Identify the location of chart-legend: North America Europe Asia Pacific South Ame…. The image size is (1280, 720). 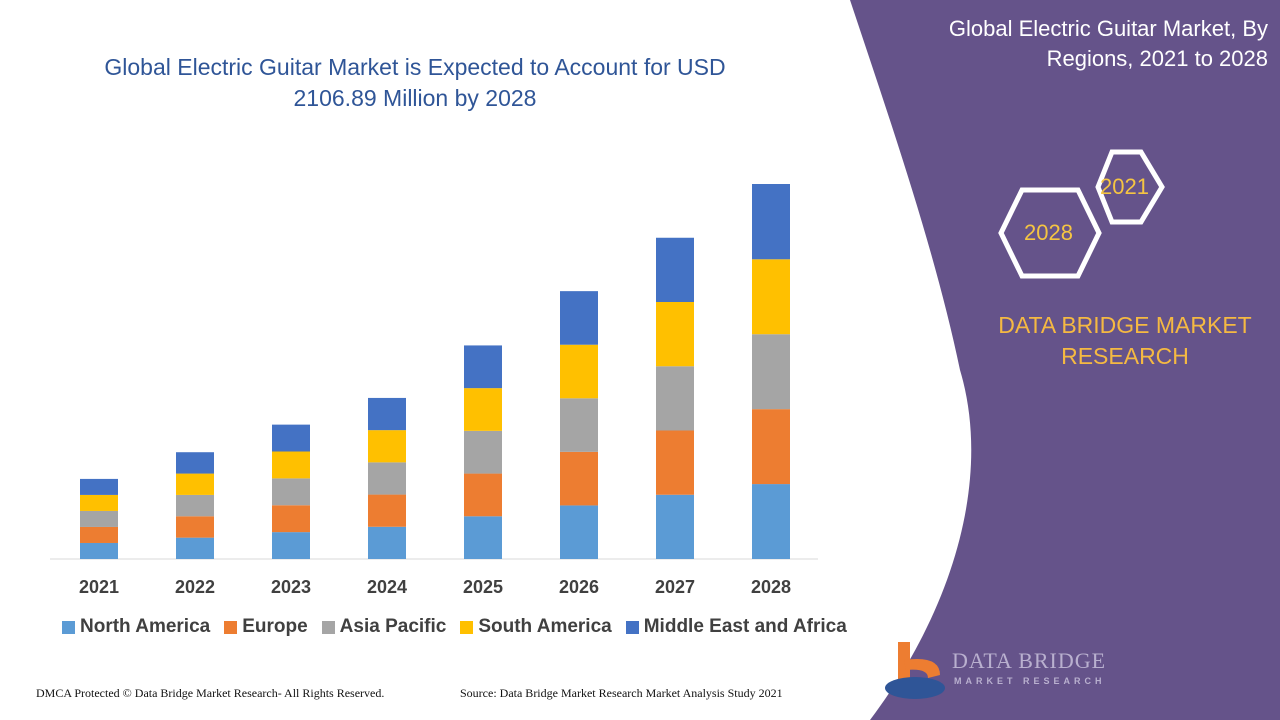
(454, 627).